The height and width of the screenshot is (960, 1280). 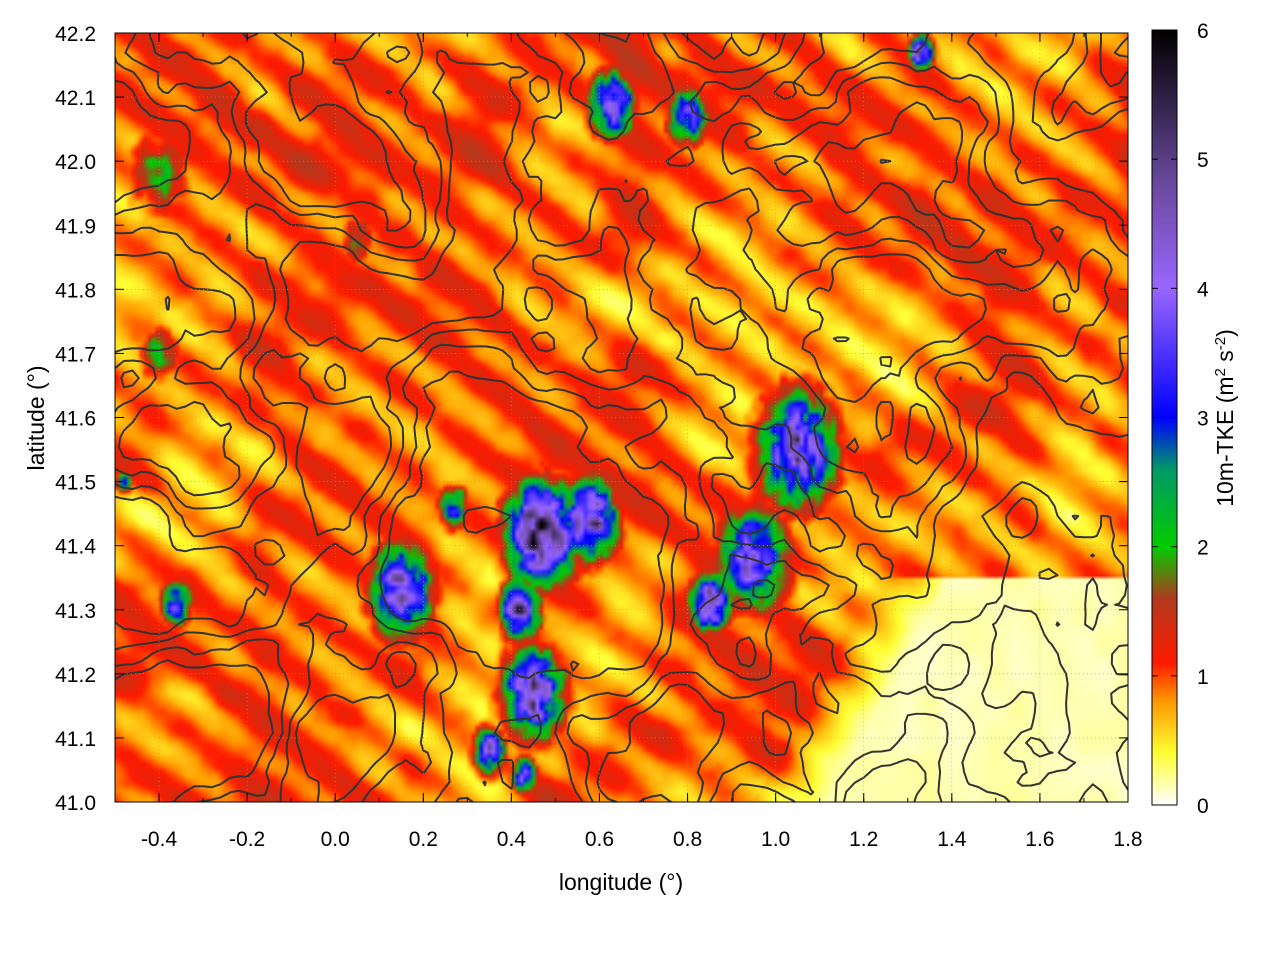 What do you see at coordinates (1039, 839) in the screenshot?
I see `x-tick-label: 1.6` at bounding box center [1039, 839].